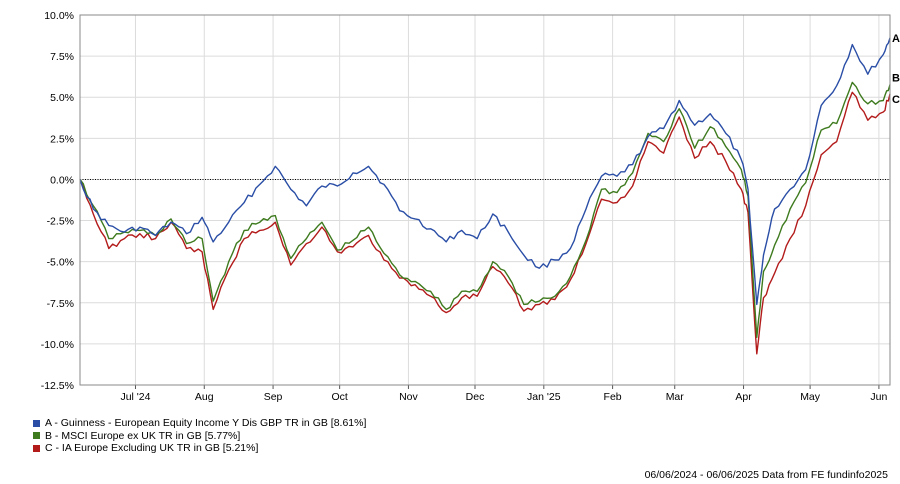 The width and height of the screenshot is (900, 484). What do you see at coordinates (896, 100) in the screenshot?
I see `end-label-c: C` at bounding box center [896, 100].